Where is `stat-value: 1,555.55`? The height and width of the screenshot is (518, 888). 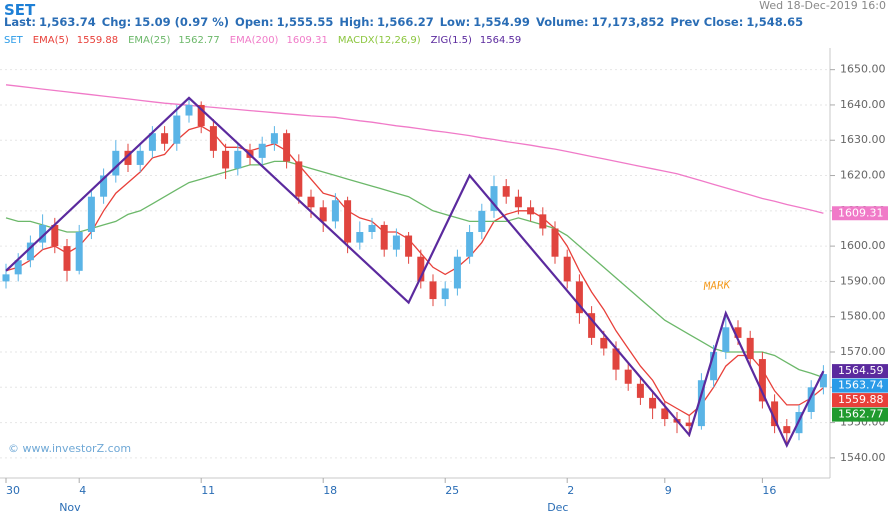
stat-value: 1,555.55 is located at coordinates (305, 22).